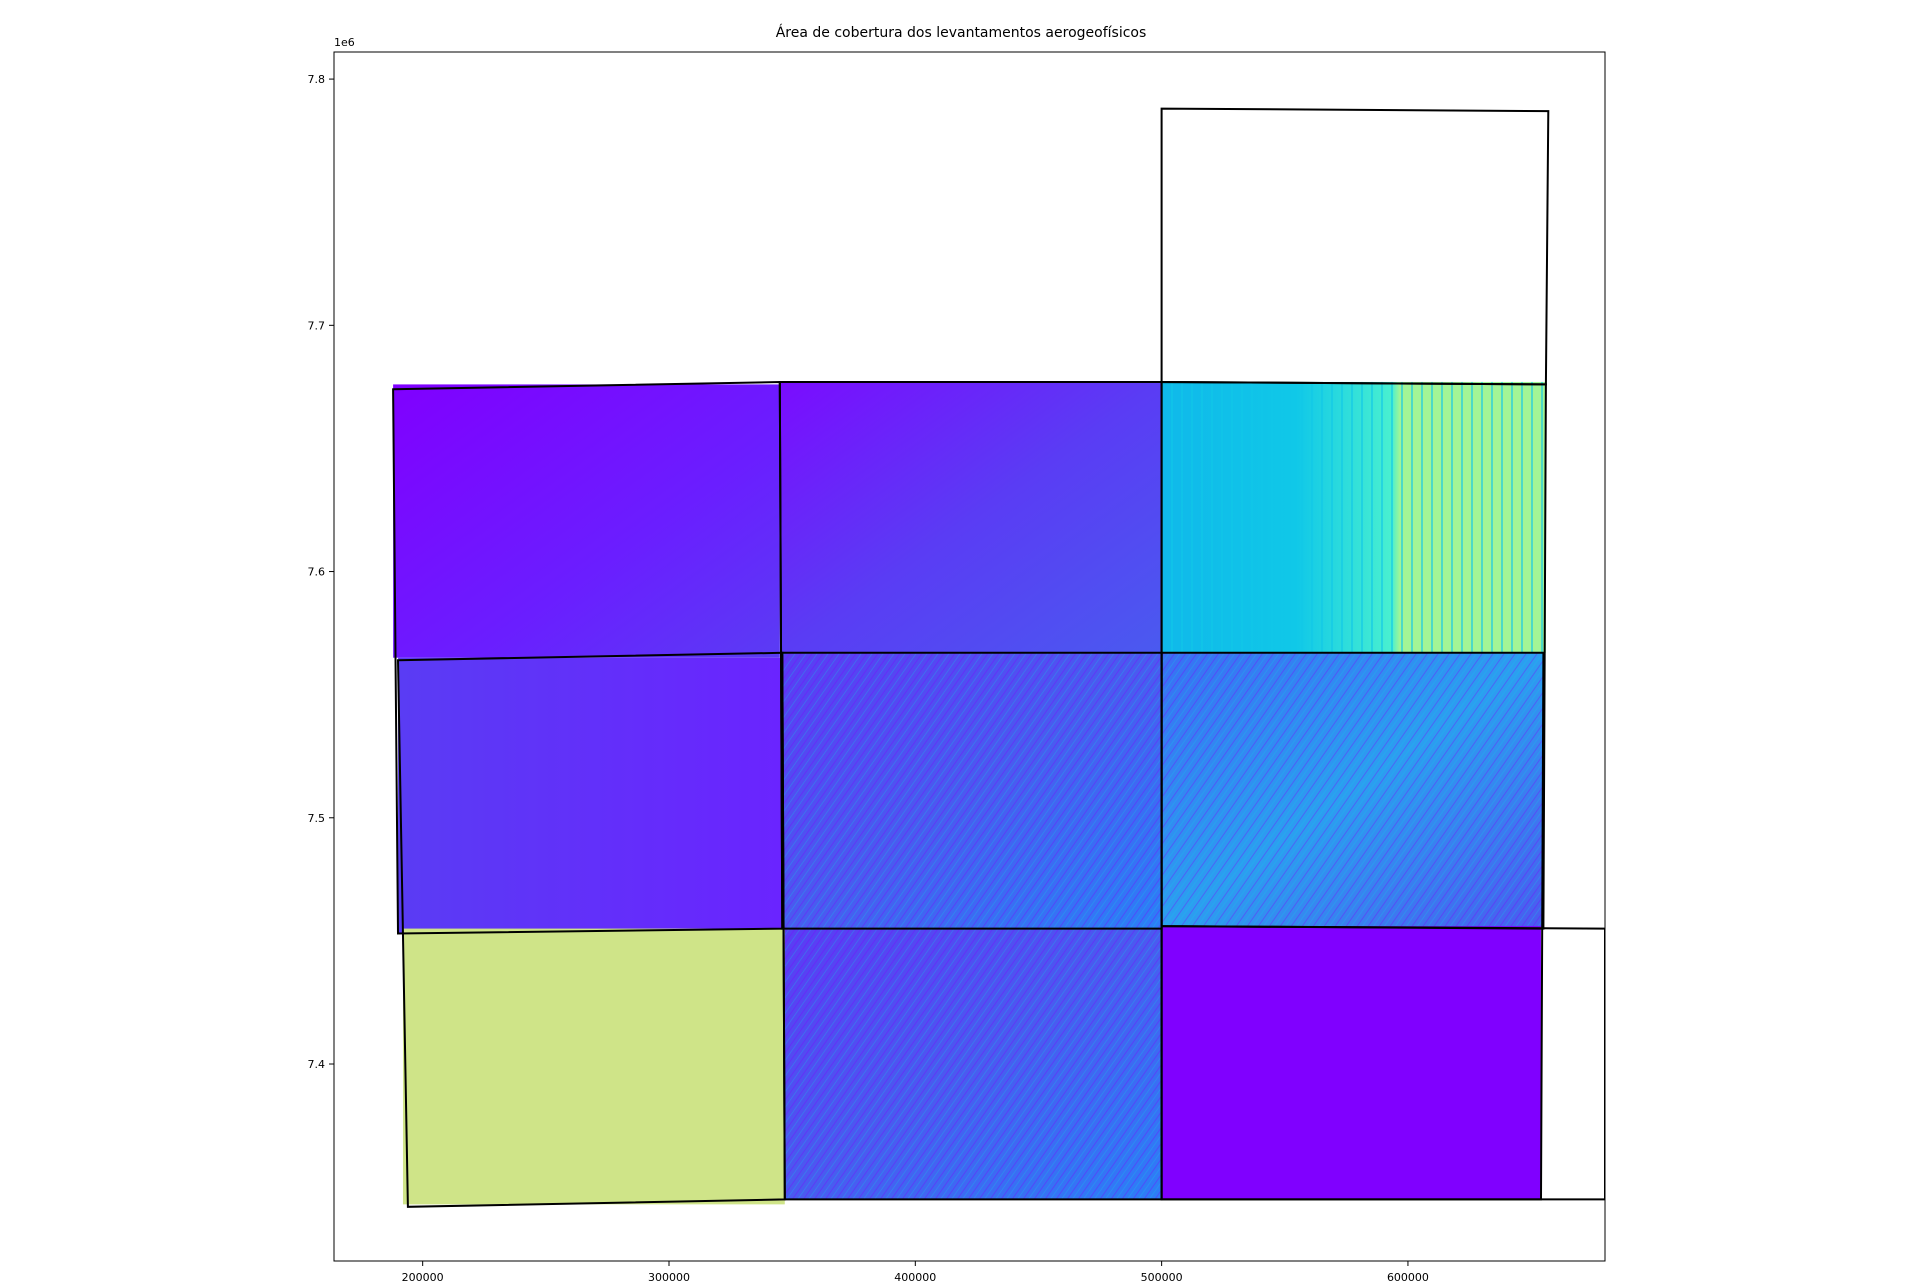 This screenshot has height=1282, width=1923. Describe the element at coordinates (590, 795) in the screenshot. I see `raster-tile-W` at that location.